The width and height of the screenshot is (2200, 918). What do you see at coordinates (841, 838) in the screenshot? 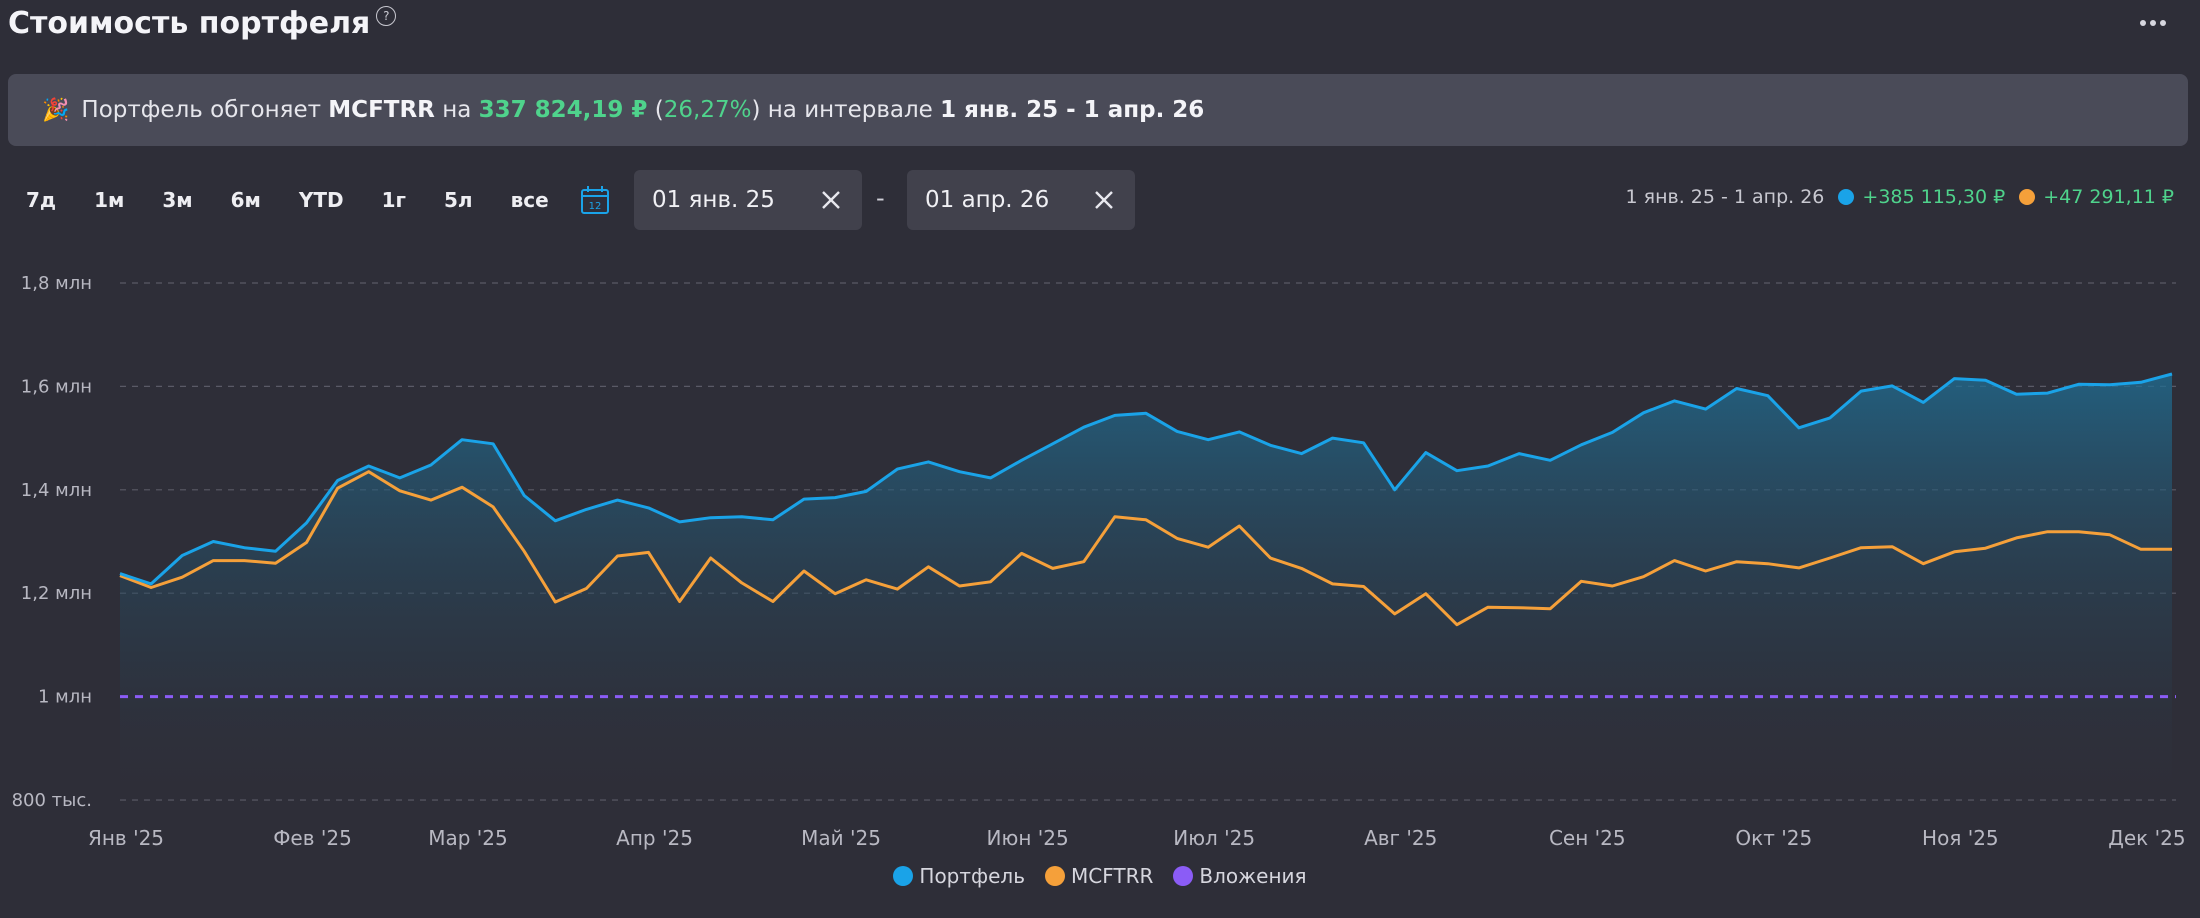
I see `x-tick-label: Май '25` at bounding box center [841, 838].